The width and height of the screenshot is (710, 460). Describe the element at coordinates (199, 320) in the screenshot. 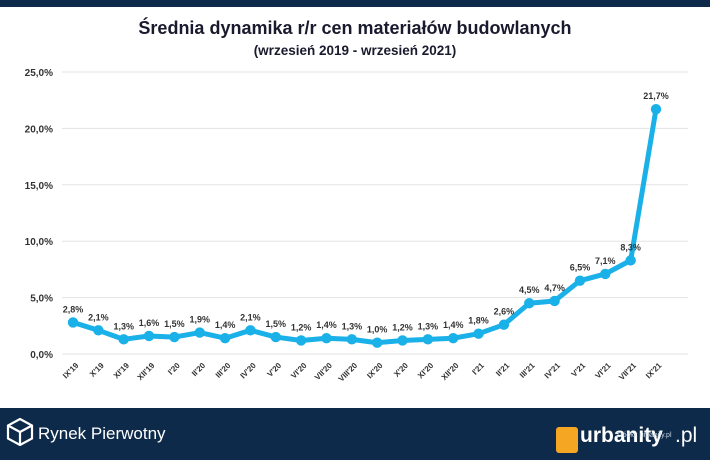

I see `data-label: 1,9%` at that location.